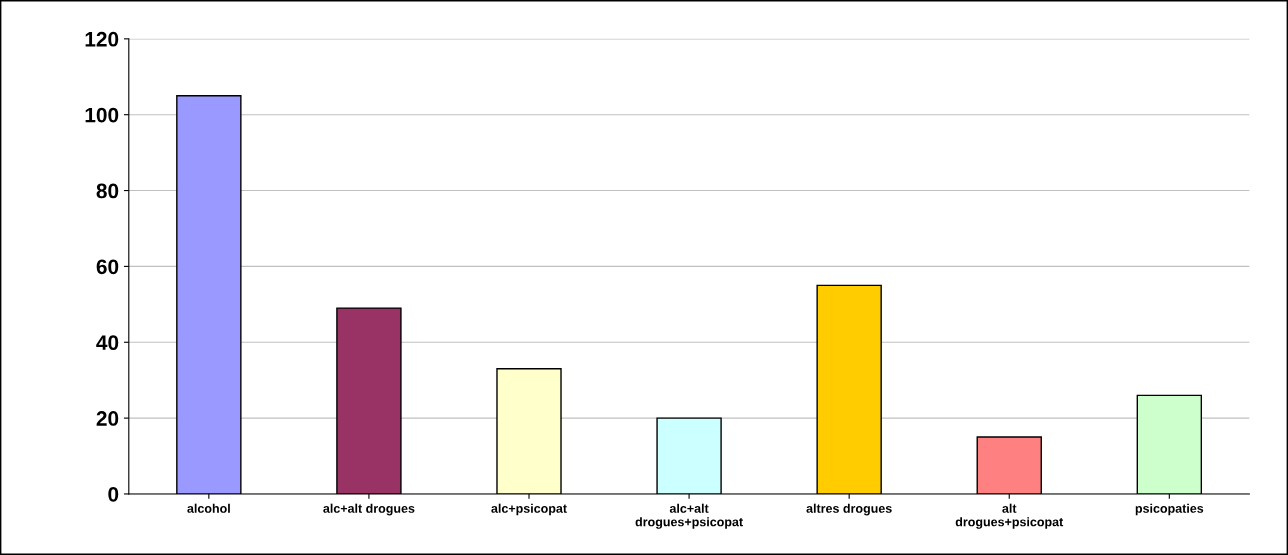 The width and height of the screenshot is (1288, 555). What do you see at coordinates (849, 509) in the screenshot?
I see `x-tick-label: altres drogues` at bounding box center [849, 509].